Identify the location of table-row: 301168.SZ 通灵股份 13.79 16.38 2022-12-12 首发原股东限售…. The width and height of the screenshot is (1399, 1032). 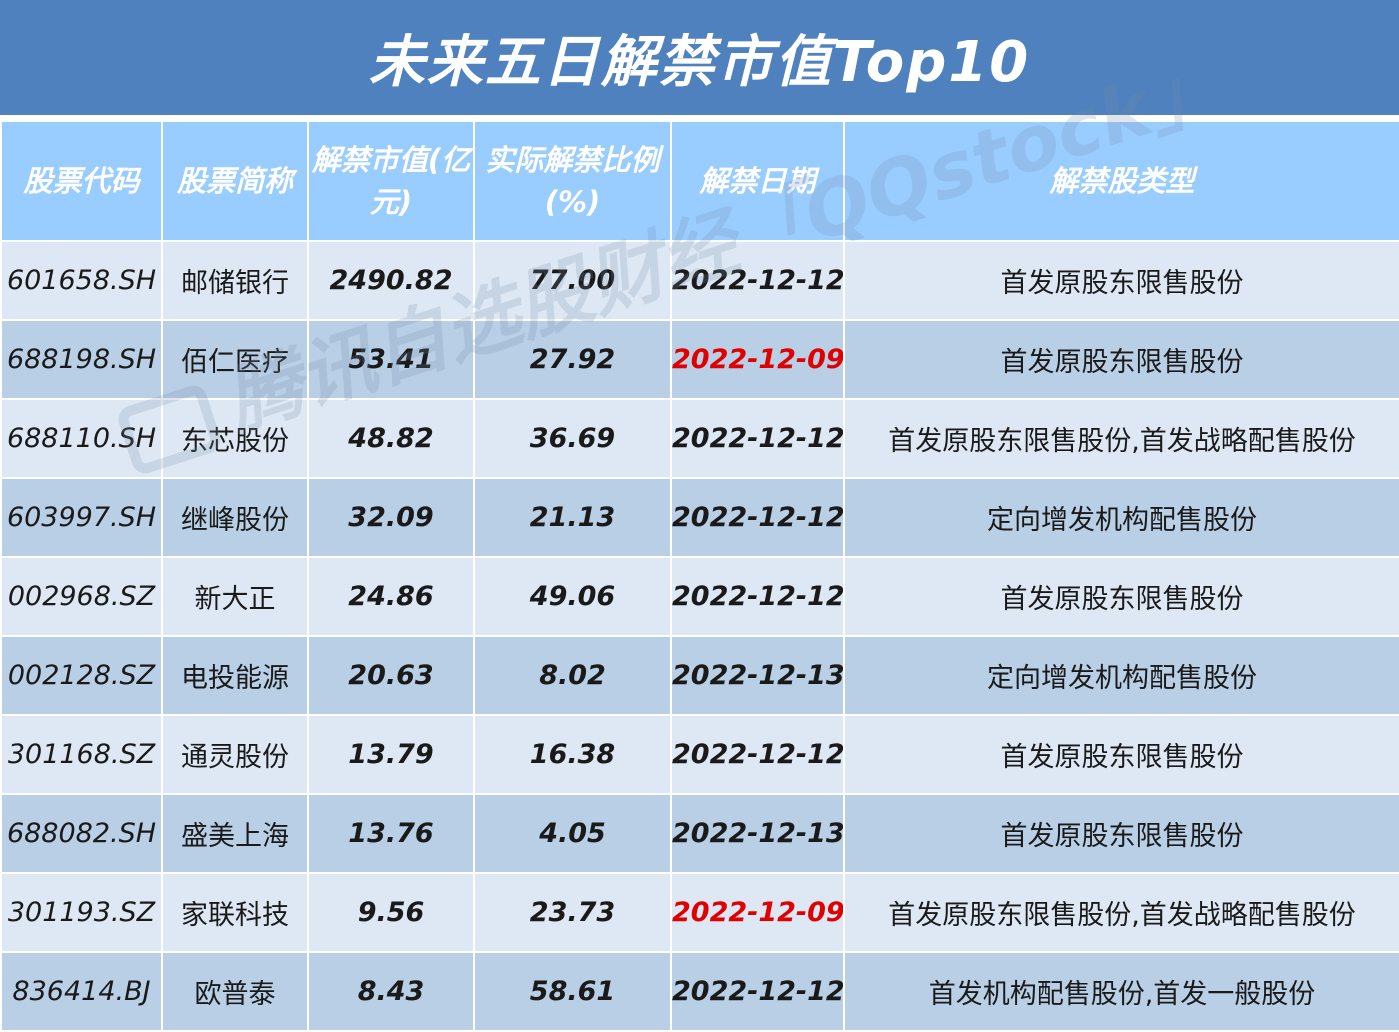
(699, 754).